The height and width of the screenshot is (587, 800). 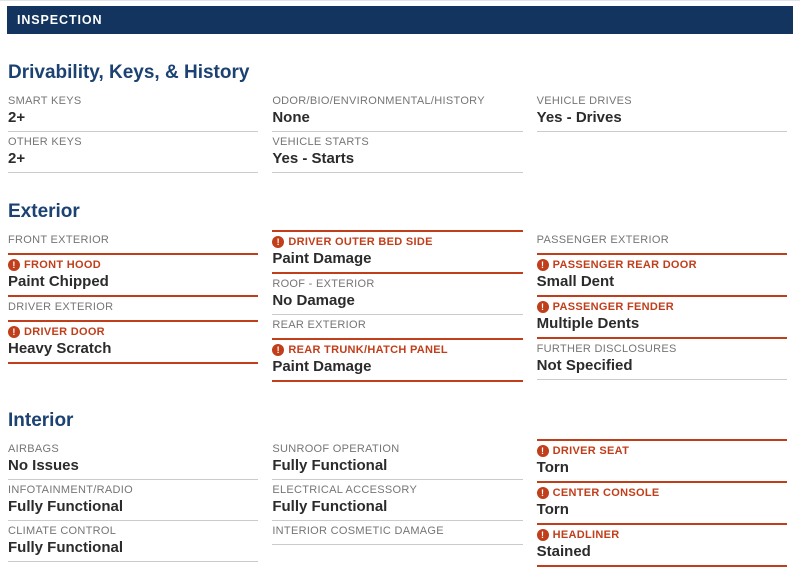 What do you see at coordinates (43, 465) in the screenshot?
I see `field-value: No Issues` at bounding box center [43, 465].